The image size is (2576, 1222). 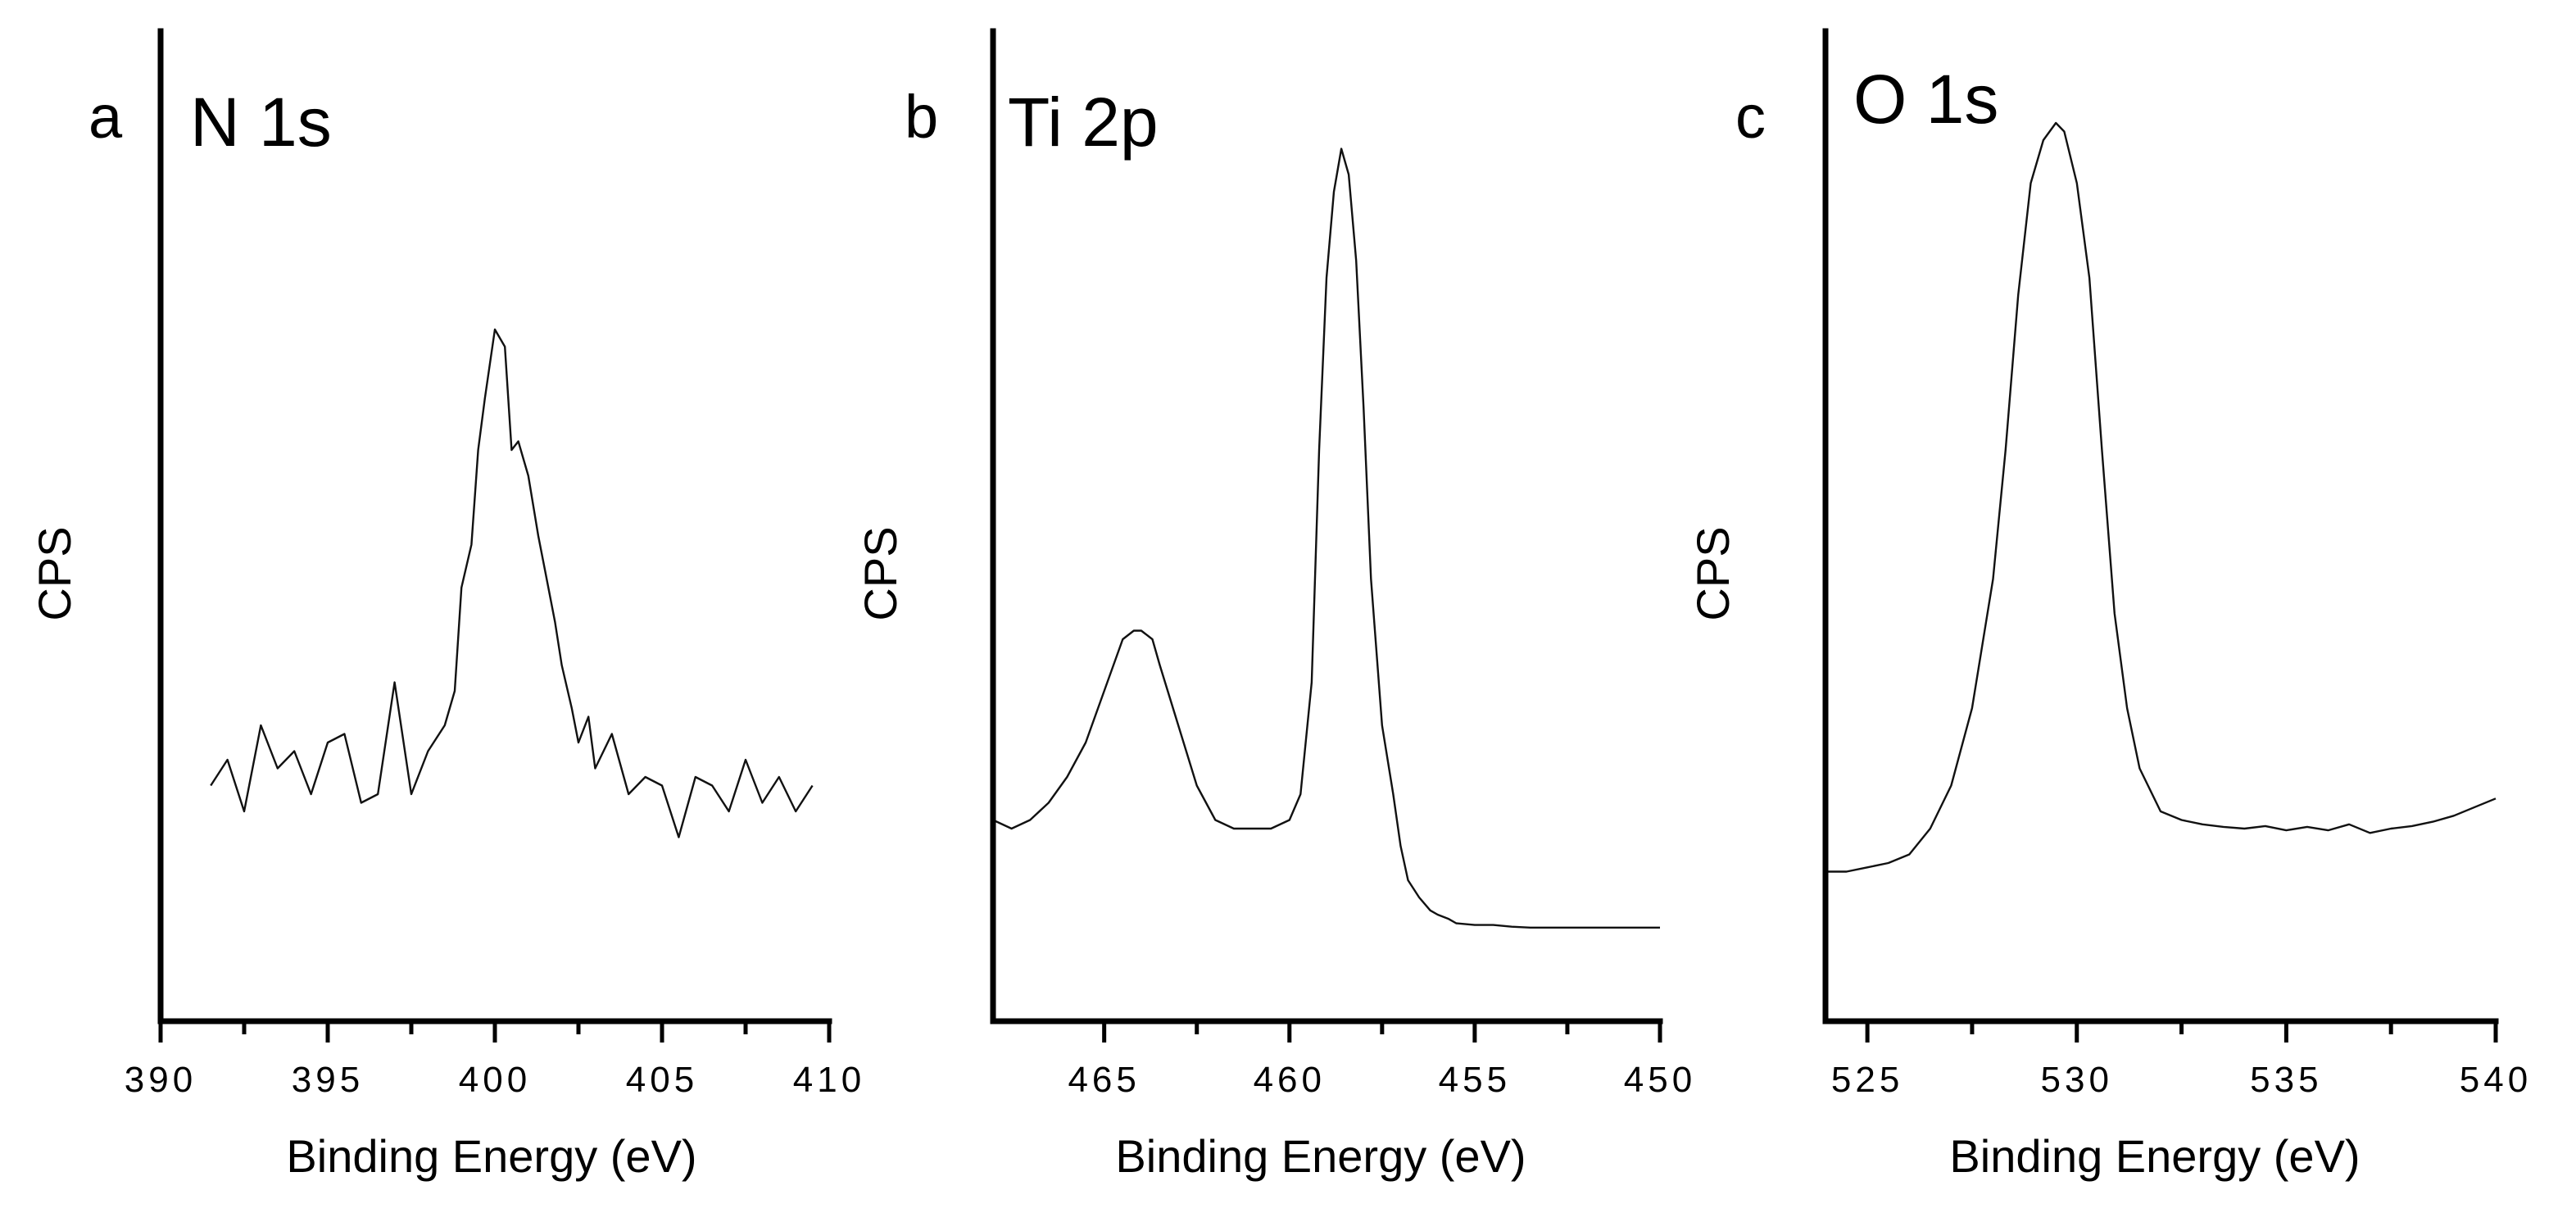 I want to click on panel-b-title: Ti 2p, so click(x=1083, y=122).